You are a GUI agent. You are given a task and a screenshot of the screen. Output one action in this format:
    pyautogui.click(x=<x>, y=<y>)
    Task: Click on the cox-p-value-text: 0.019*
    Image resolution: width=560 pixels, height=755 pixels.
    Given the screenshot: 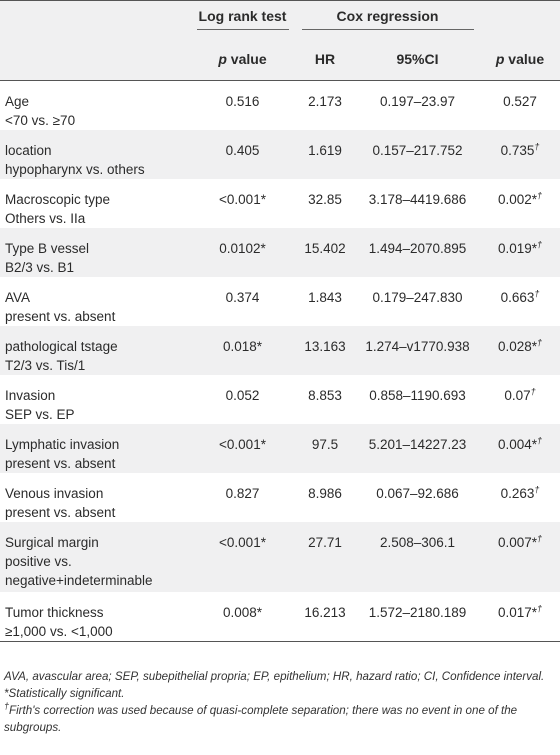 What is the action you would take?
    pyautogui.click(x=517, y=248)
    